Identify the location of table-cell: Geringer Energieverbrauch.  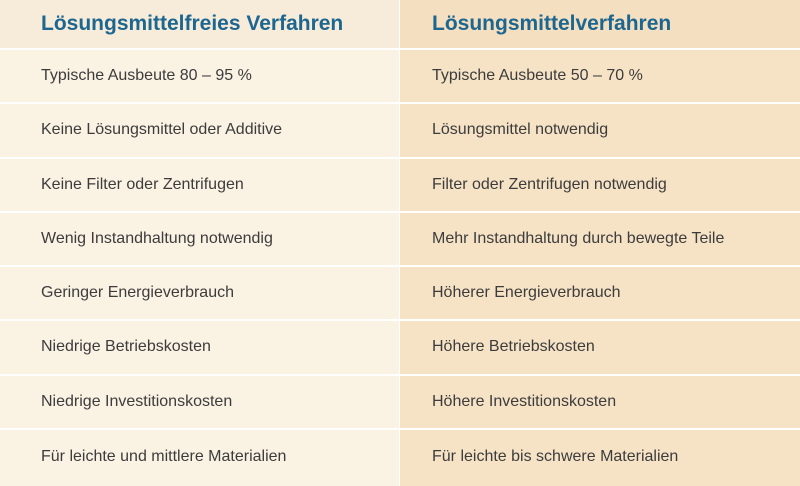
(199, 294).